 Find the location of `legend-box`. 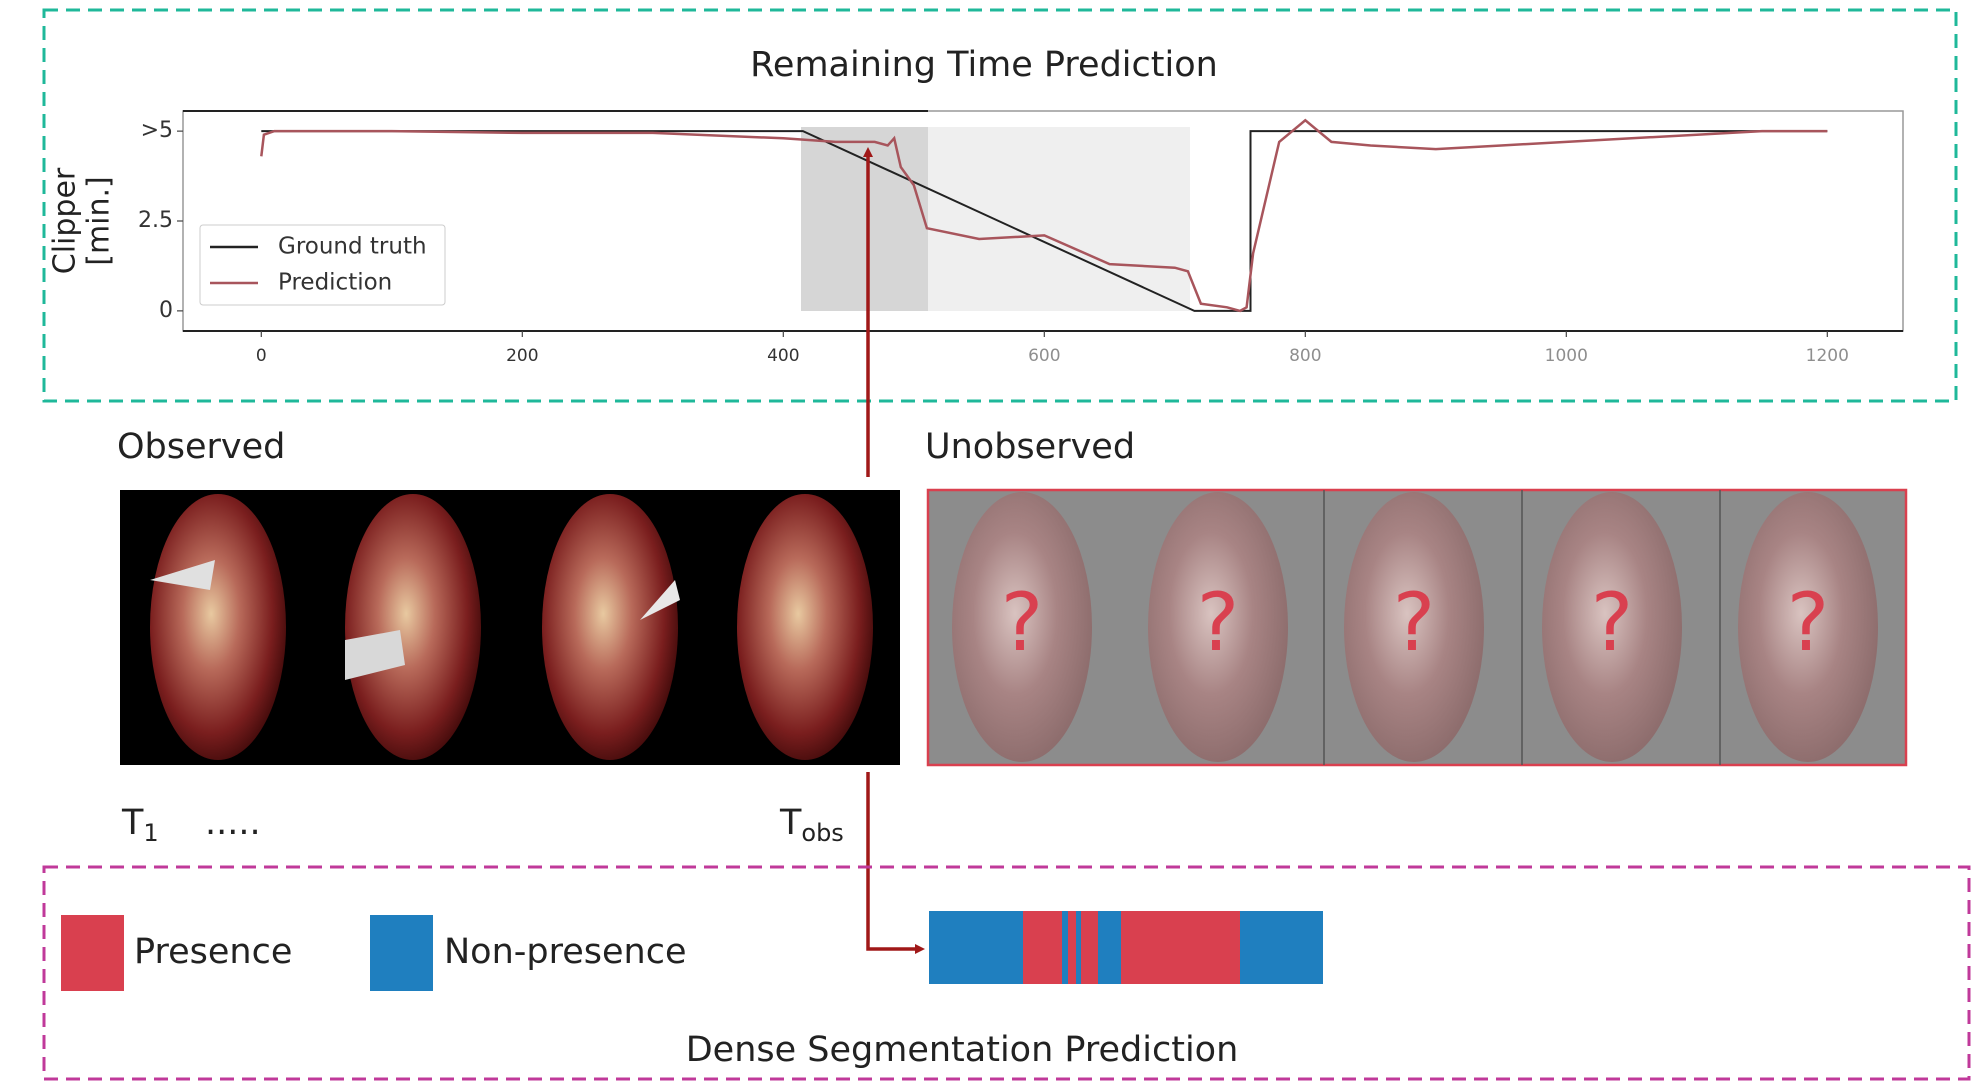

legend-box is located at coordinates (322, 265).